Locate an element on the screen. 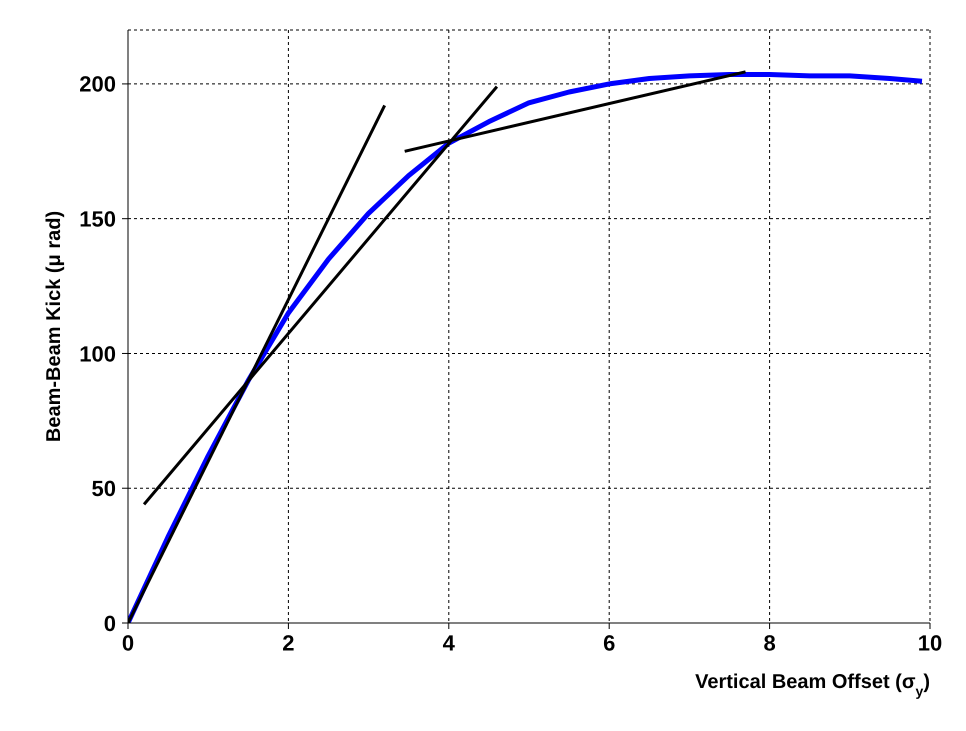  x-tick-label: 4 is located at coordinates (449, 643).